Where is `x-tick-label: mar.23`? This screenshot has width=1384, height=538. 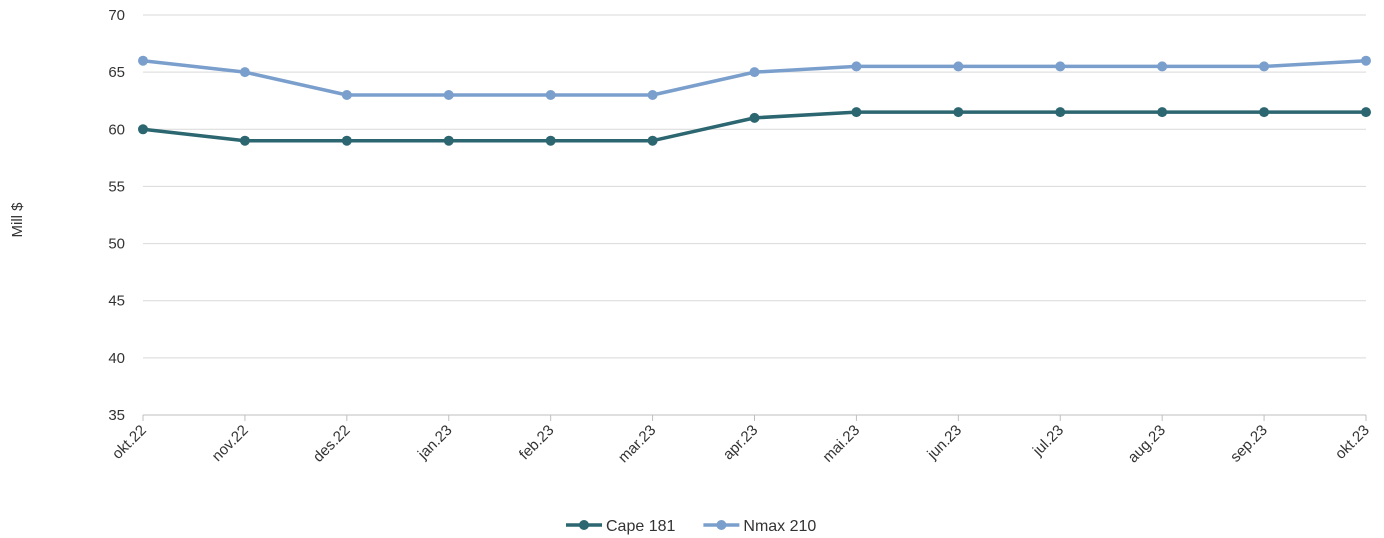
x-tick-label: mar.23 is located at coordinates (637, 444).